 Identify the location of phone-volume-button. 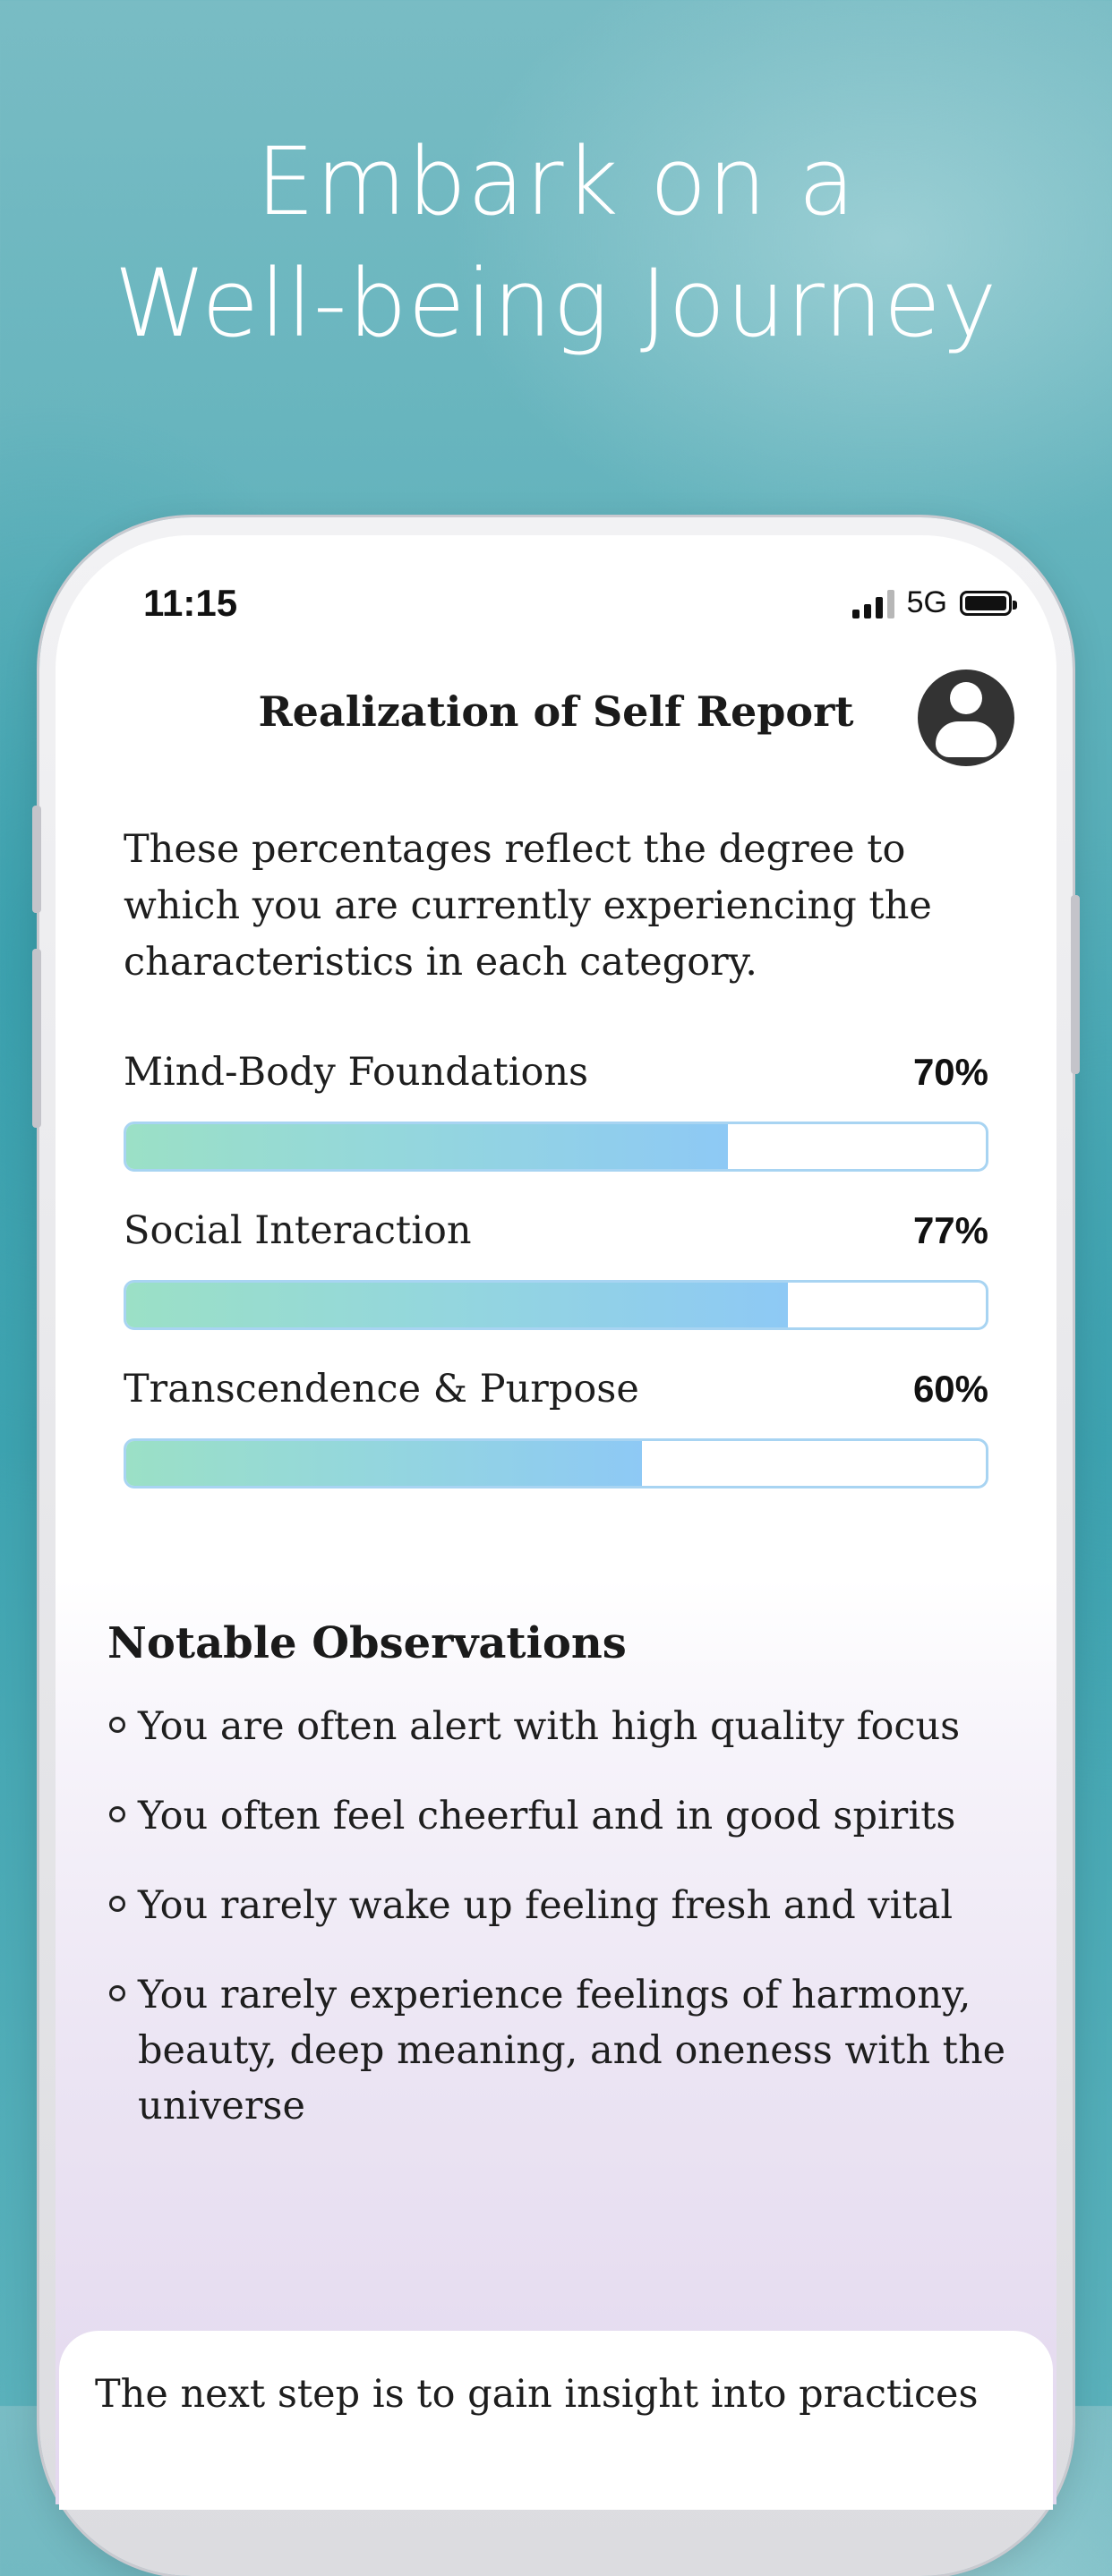
(36, 1038).